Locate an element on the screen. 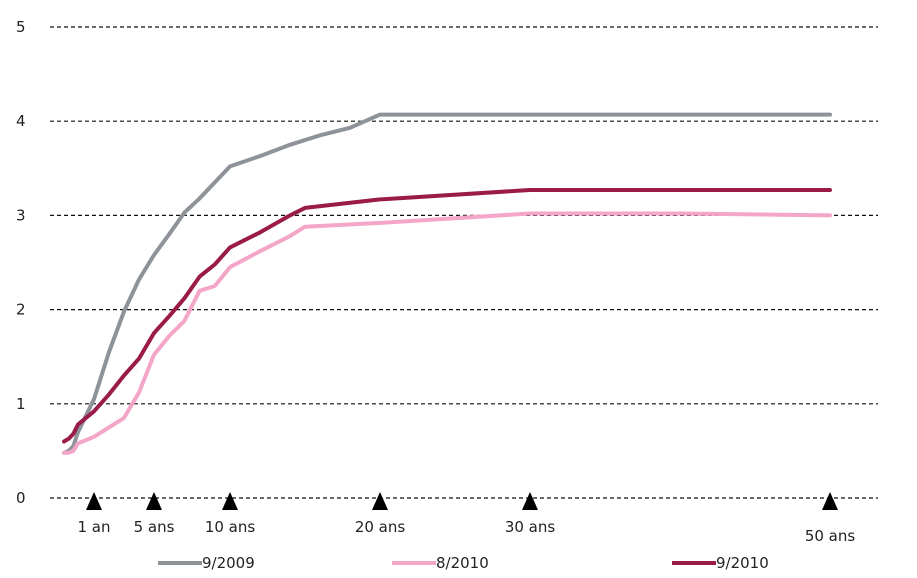  legend: 9/2009 8/2010 9/2010 is located at coordinates (463, 563).